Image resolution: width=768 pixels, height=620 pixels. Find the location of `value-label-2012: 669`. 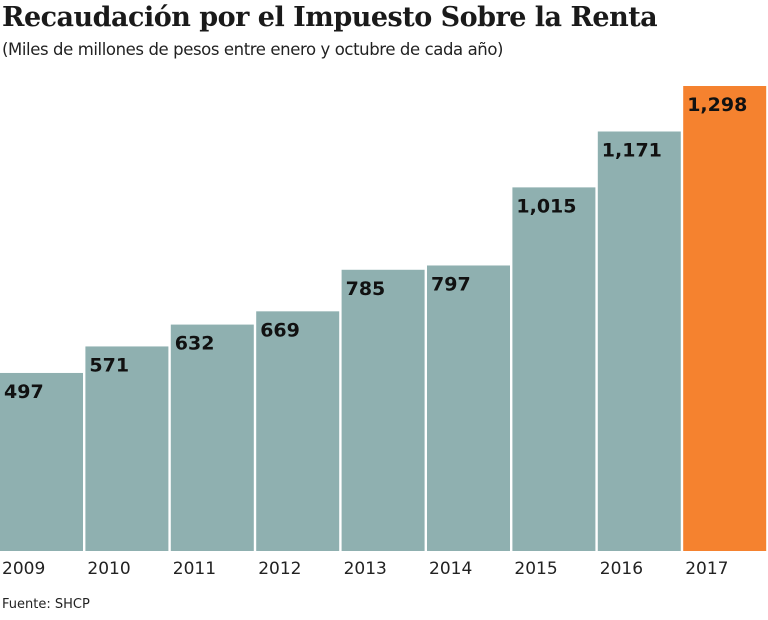

value-label-2012: 669 is located at coordinates (280, 330).